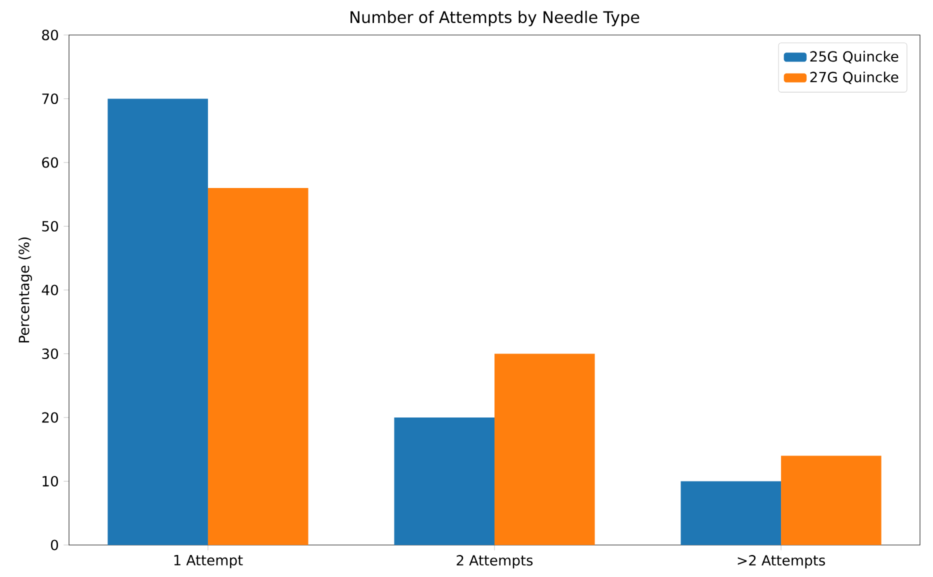 The width and height of the screenshot is (933, 577). What do you see at coordinates (854, 57) in the screenshot?
I see `legend-label: 25G Quincke` at bounding box center [854, 57].